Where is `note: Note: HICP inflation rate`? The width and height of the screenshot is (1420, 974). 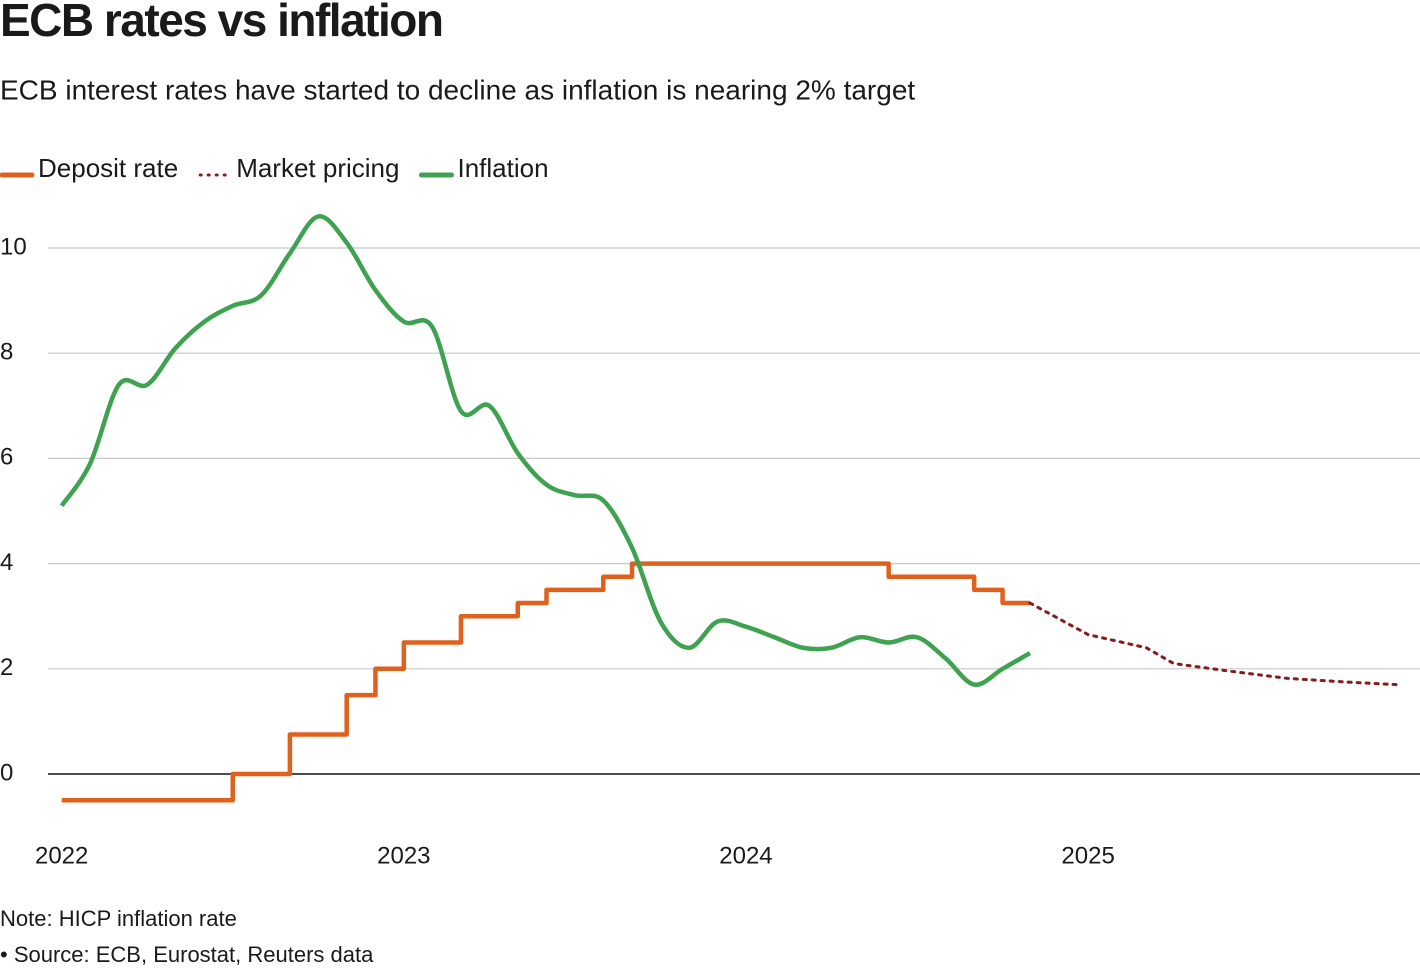 note: Note: HICP inflation rate is located at coordinates (118, 918).